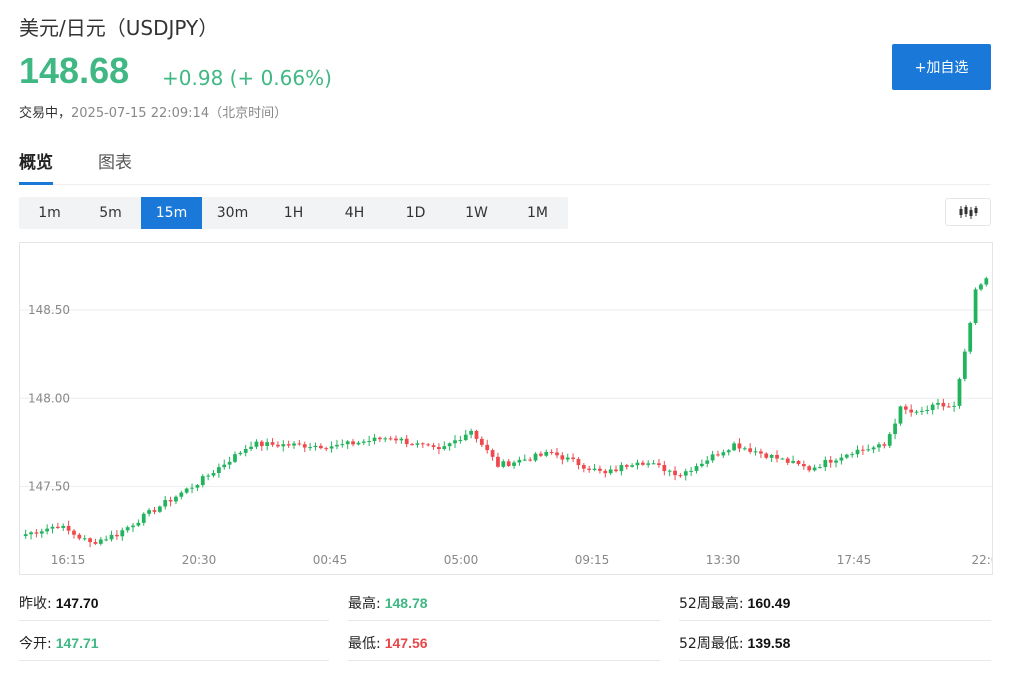 Image resolution: width=1017 pixels, height=673 pixels. What do you see at coordinates (537, 213) in the screenshot?
I see `period-1mo: 1M` at bounding box center [537, 213].